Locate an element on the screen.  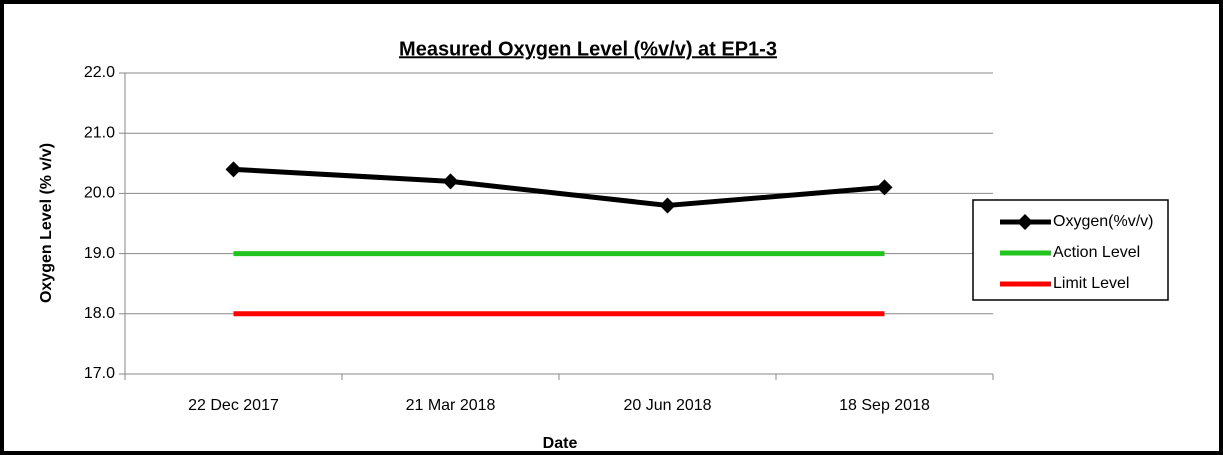
x-tick-label: 21 Mar 2018 is located at coordinates (451, 405).